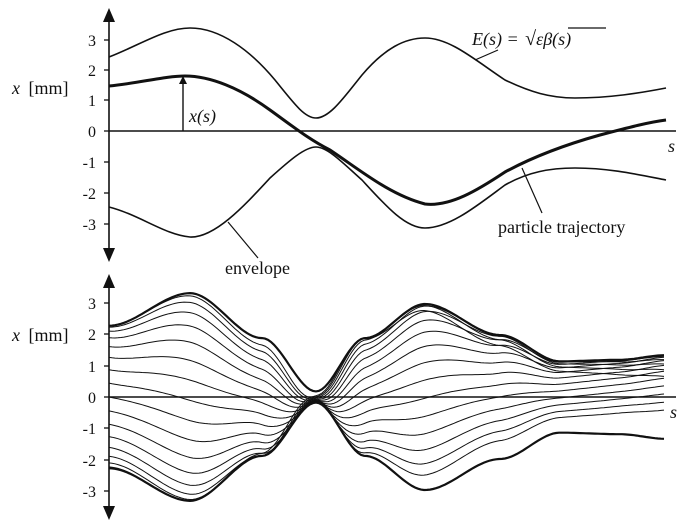 Image resolution: width=690 pixels, height=521 pixels. What do you see at coordinates (521, 39) in the screenshot?
I see `envelope-formula-label: E(s) = √εβ(s)` at bounding box center [521, 39].